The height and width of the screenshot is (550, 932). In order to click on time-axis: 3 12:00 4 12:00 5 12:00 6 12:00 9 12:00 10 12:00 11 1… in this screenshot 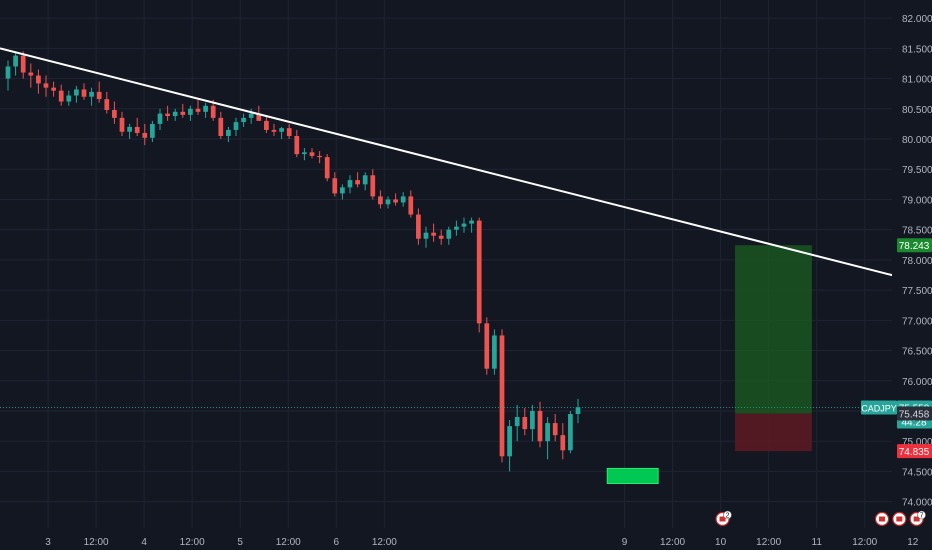, I will do `click(466, 539)`.